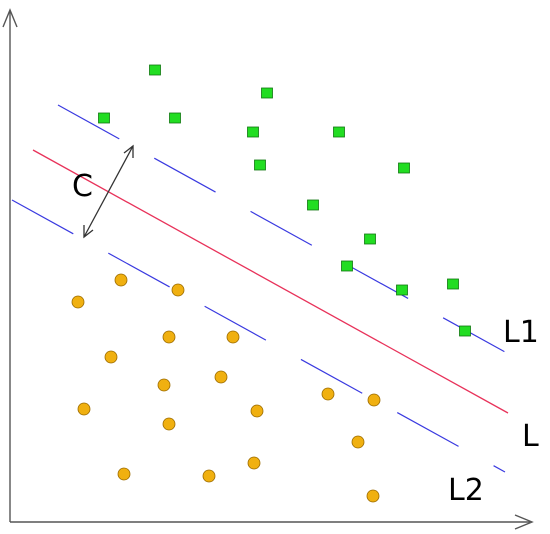 Image resolution: width=550 pixels, height=534 pixels. What do you see at coordinates (10, 18) in the screenshot?
I see `y-axis-arrowhead` at bounding box center [10, 18].